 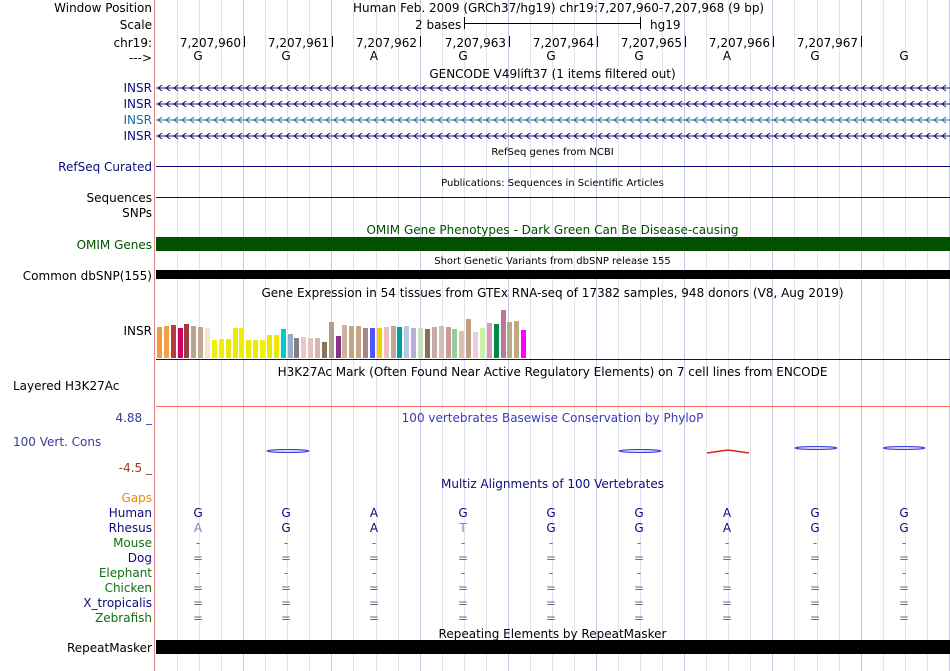 What do you see at coordinates (123, 618) in the screenshot?
I see `multiz-species-label: Zebrafish` at bounding box center [123, 618].